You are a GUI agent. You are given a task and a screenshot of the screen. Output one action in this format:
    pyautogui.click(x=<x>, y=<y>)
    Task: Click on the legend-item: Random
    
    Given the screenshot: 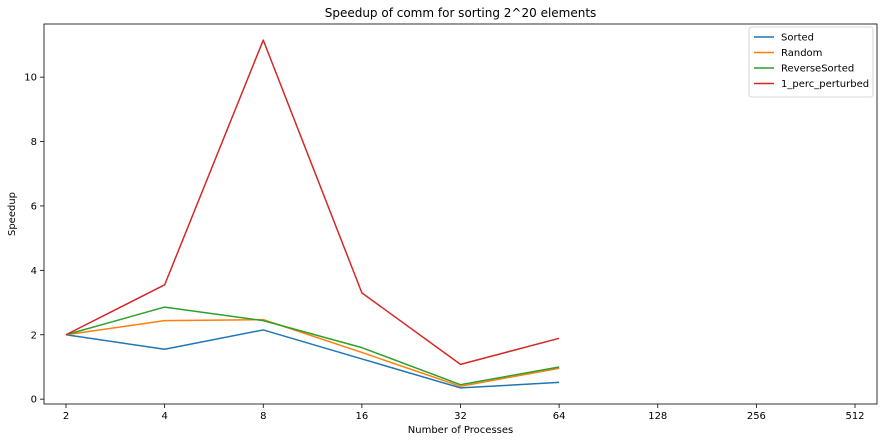 What is the action you would take?
    pyautogui.click(x=788, y=53)
    